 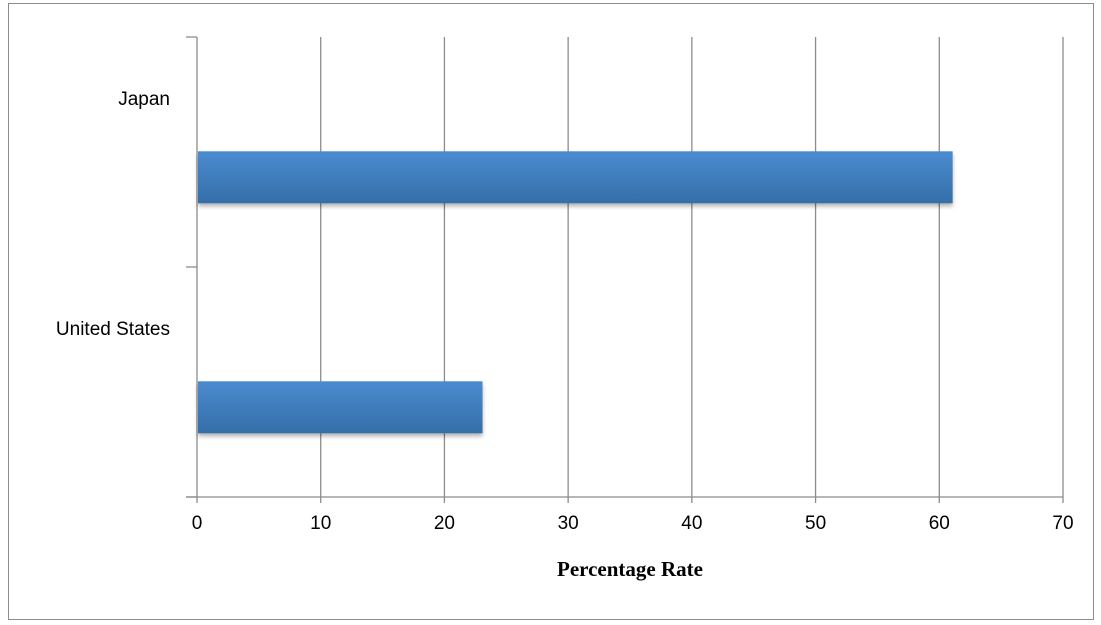 I want to click on x-tick-label: 40, so click(x=691, y=523).